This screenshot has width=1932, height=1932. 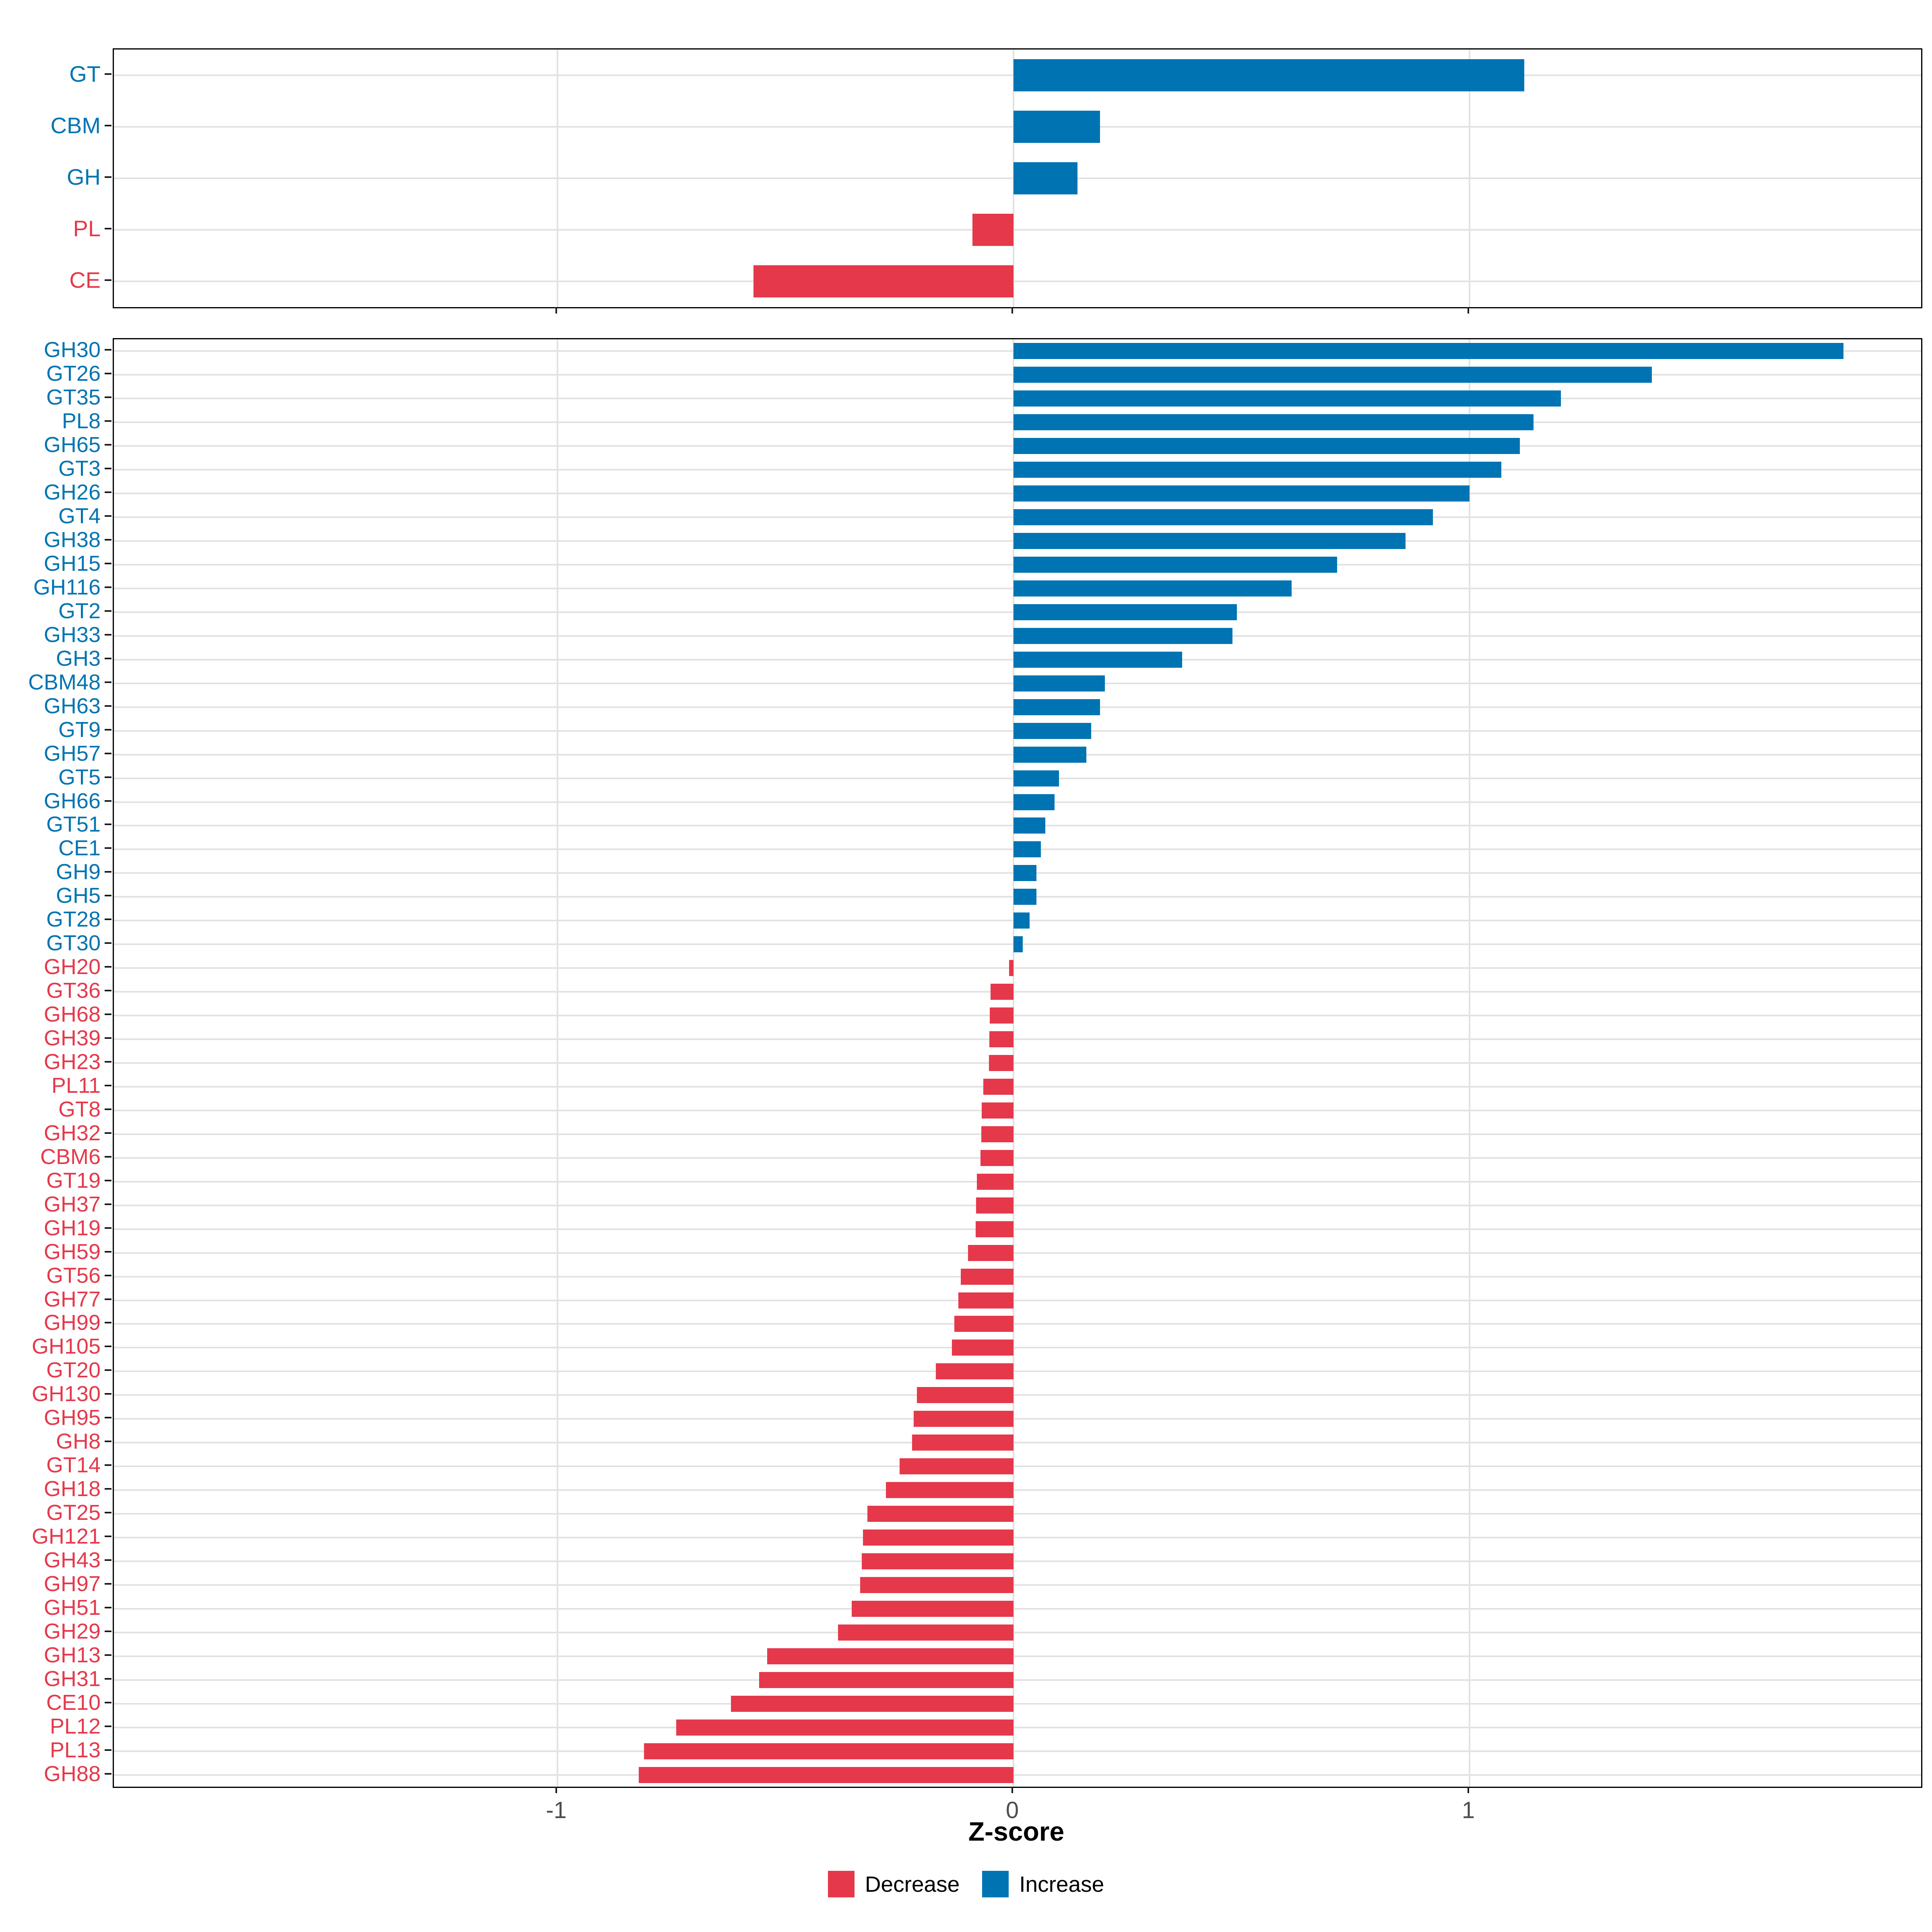 What do you see at coordinates (1045, 178) in the screenshot?
I see `bar-GH` at bounding box center [1045, 178].